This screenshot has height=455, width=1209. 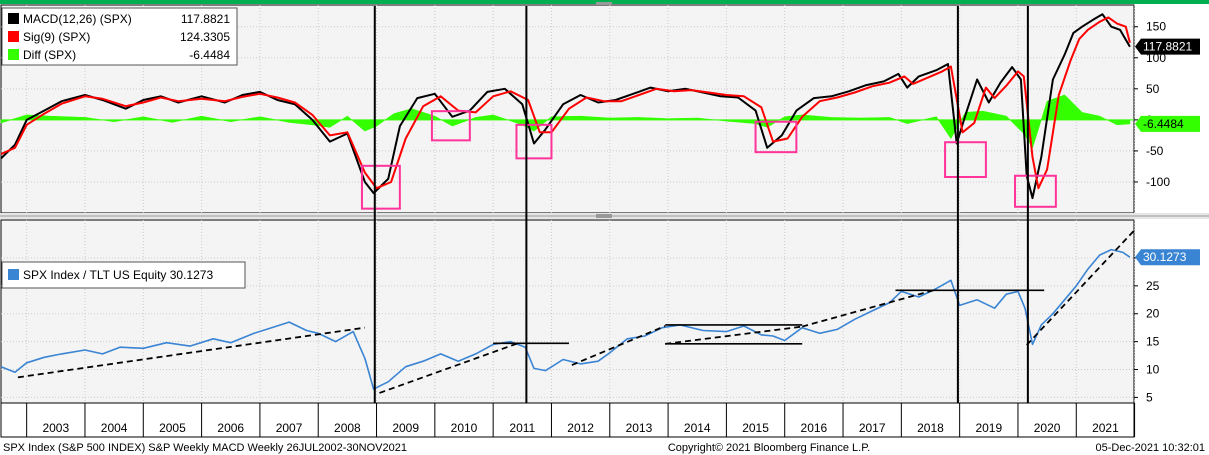 I want to click on svg-text: 117.8821, so click(x=1167, y=47).